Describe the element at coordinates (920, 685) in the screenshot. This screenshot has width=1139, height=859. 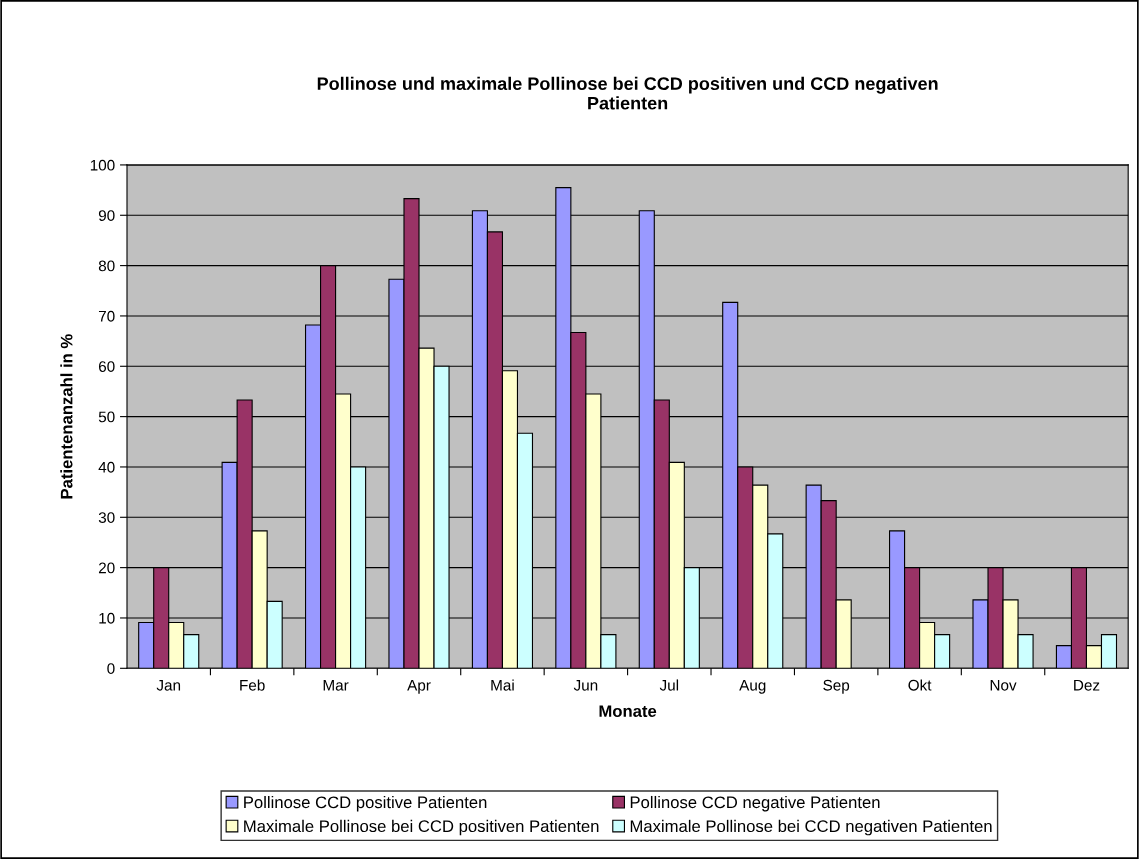
I see `x-tick-label: Okt` at that location.